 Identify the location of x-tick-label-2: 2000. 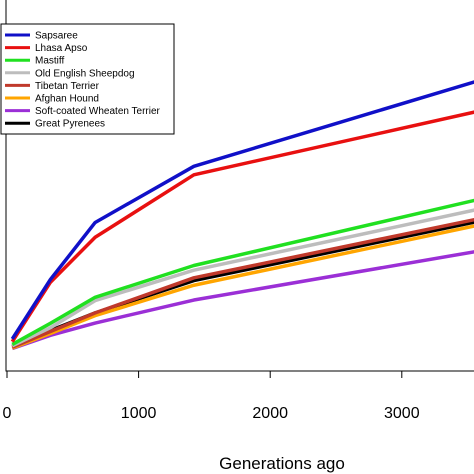
(270, 413).